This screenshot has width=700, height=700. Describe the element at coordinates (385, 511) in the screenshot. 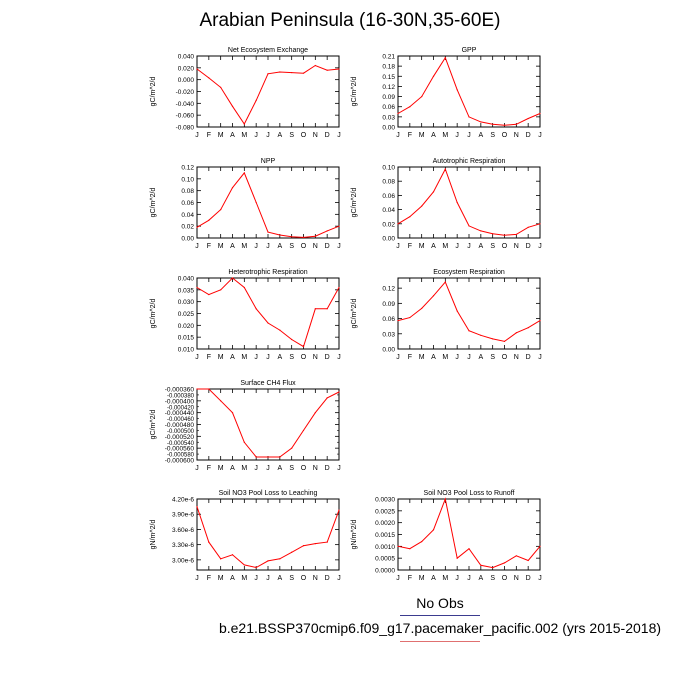

I see `y-tick-label: 0.0025` at that location.